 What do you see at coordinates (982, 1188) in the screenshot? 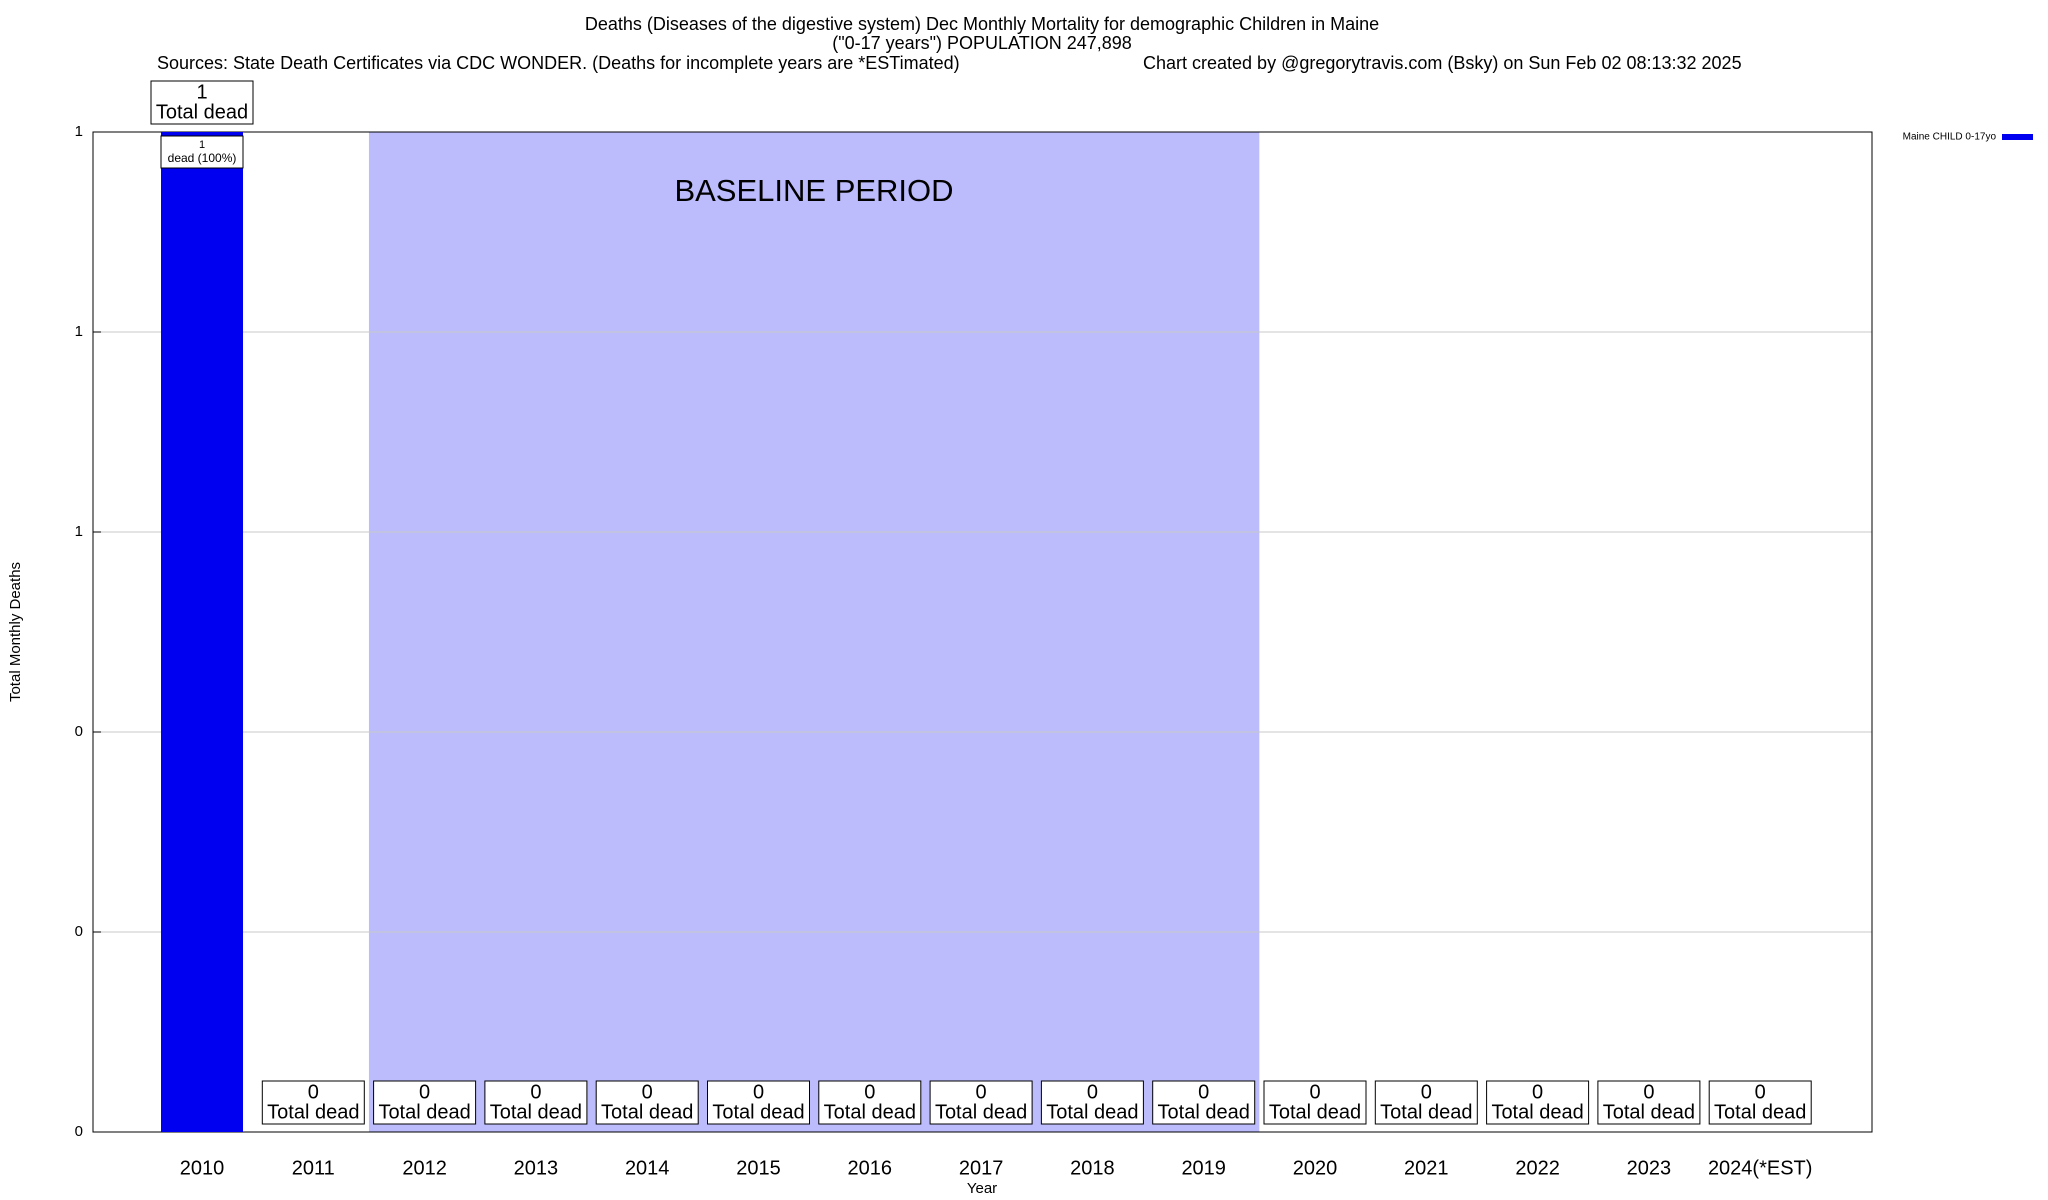
I see `x-axis-label: Year` at bounding box center [982, 1188].